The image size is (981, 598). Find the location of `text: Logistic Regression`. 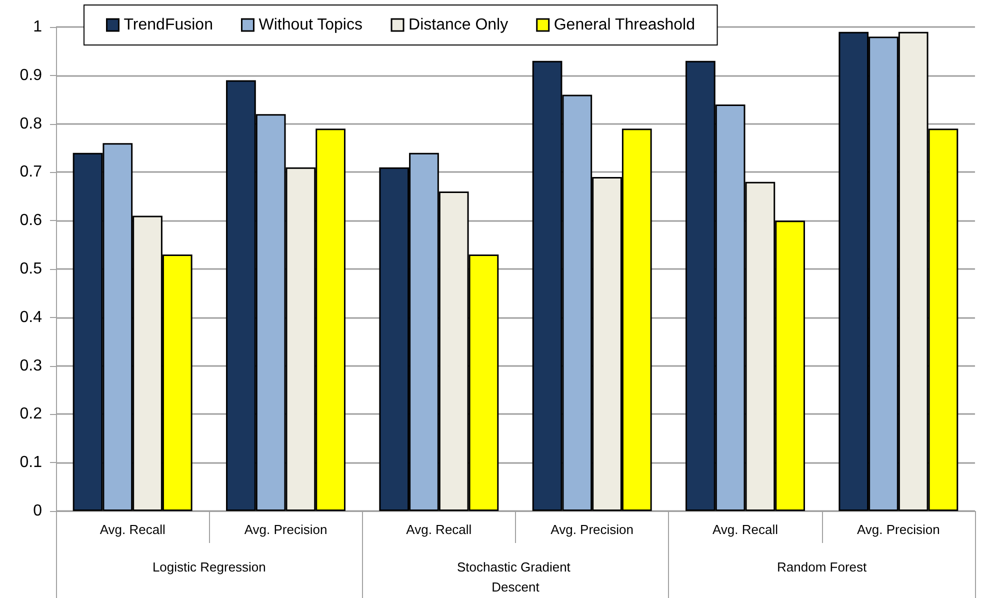

text: Logistic Regression is located at coordinates (209, 567).